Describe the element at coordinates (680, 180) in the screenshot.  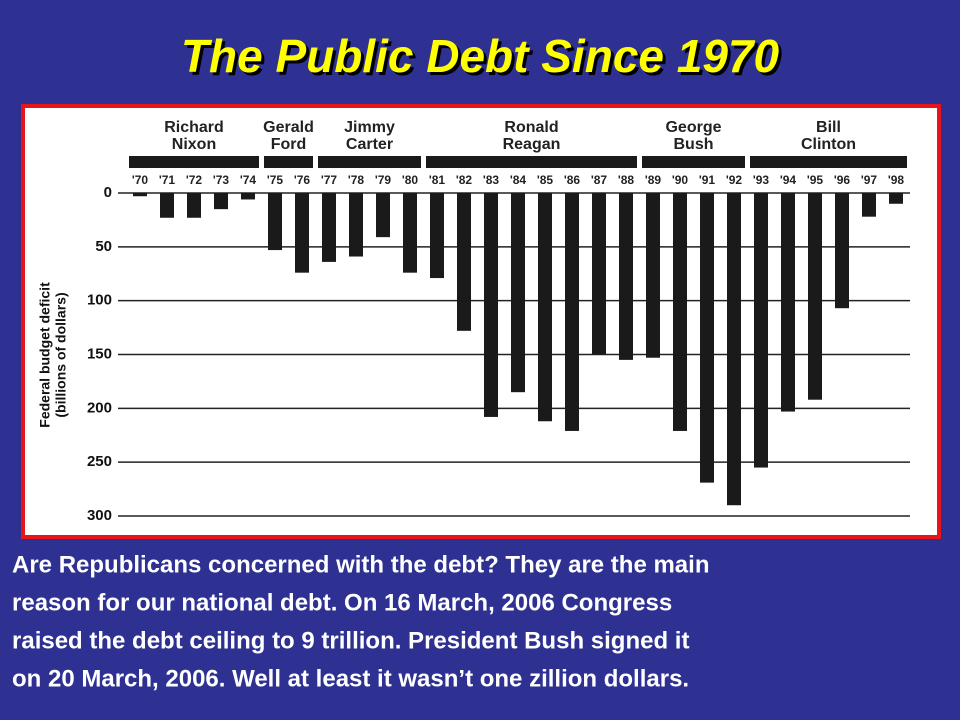
I see `x-tick-label: '90` at that location.